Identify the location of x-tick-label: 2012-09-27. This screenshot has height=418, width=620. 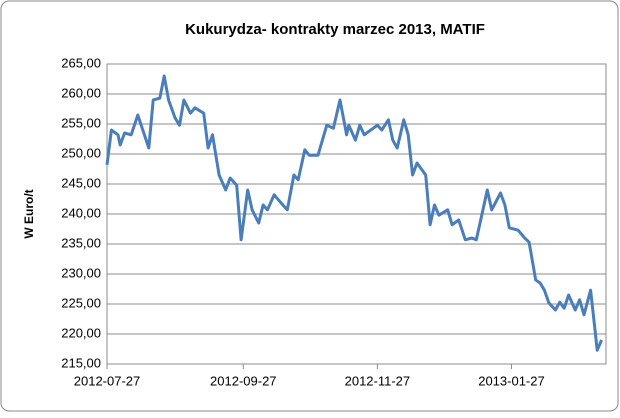
(243, 380).